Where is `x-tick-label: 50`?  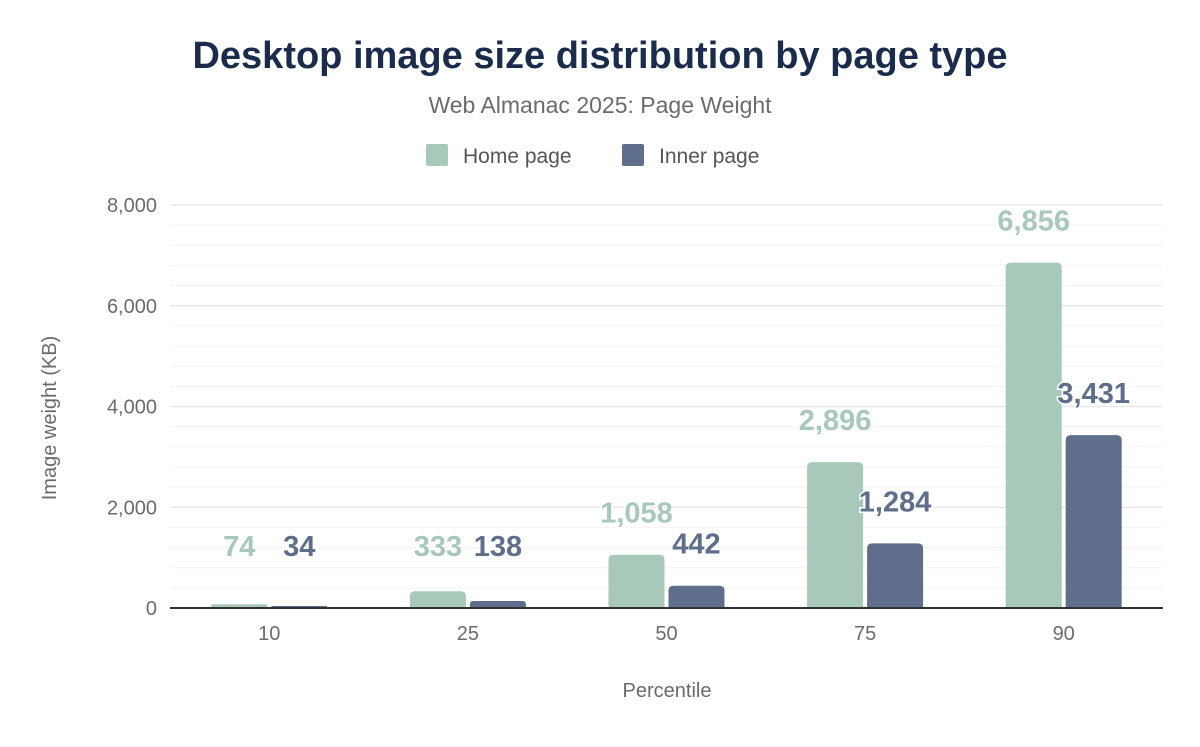 x-tick-label: 50 is located at coordinates (666, 634).